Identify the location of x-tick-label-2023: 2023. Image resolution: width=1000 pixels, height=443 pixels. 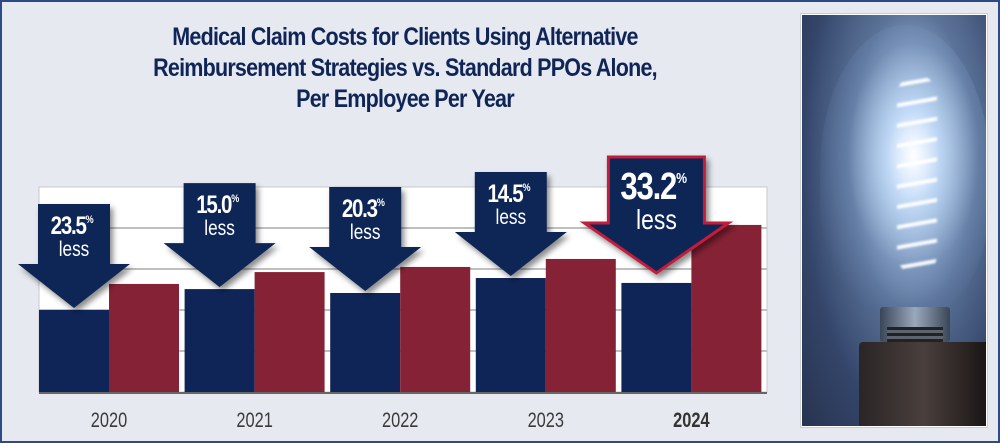
(546, 419).